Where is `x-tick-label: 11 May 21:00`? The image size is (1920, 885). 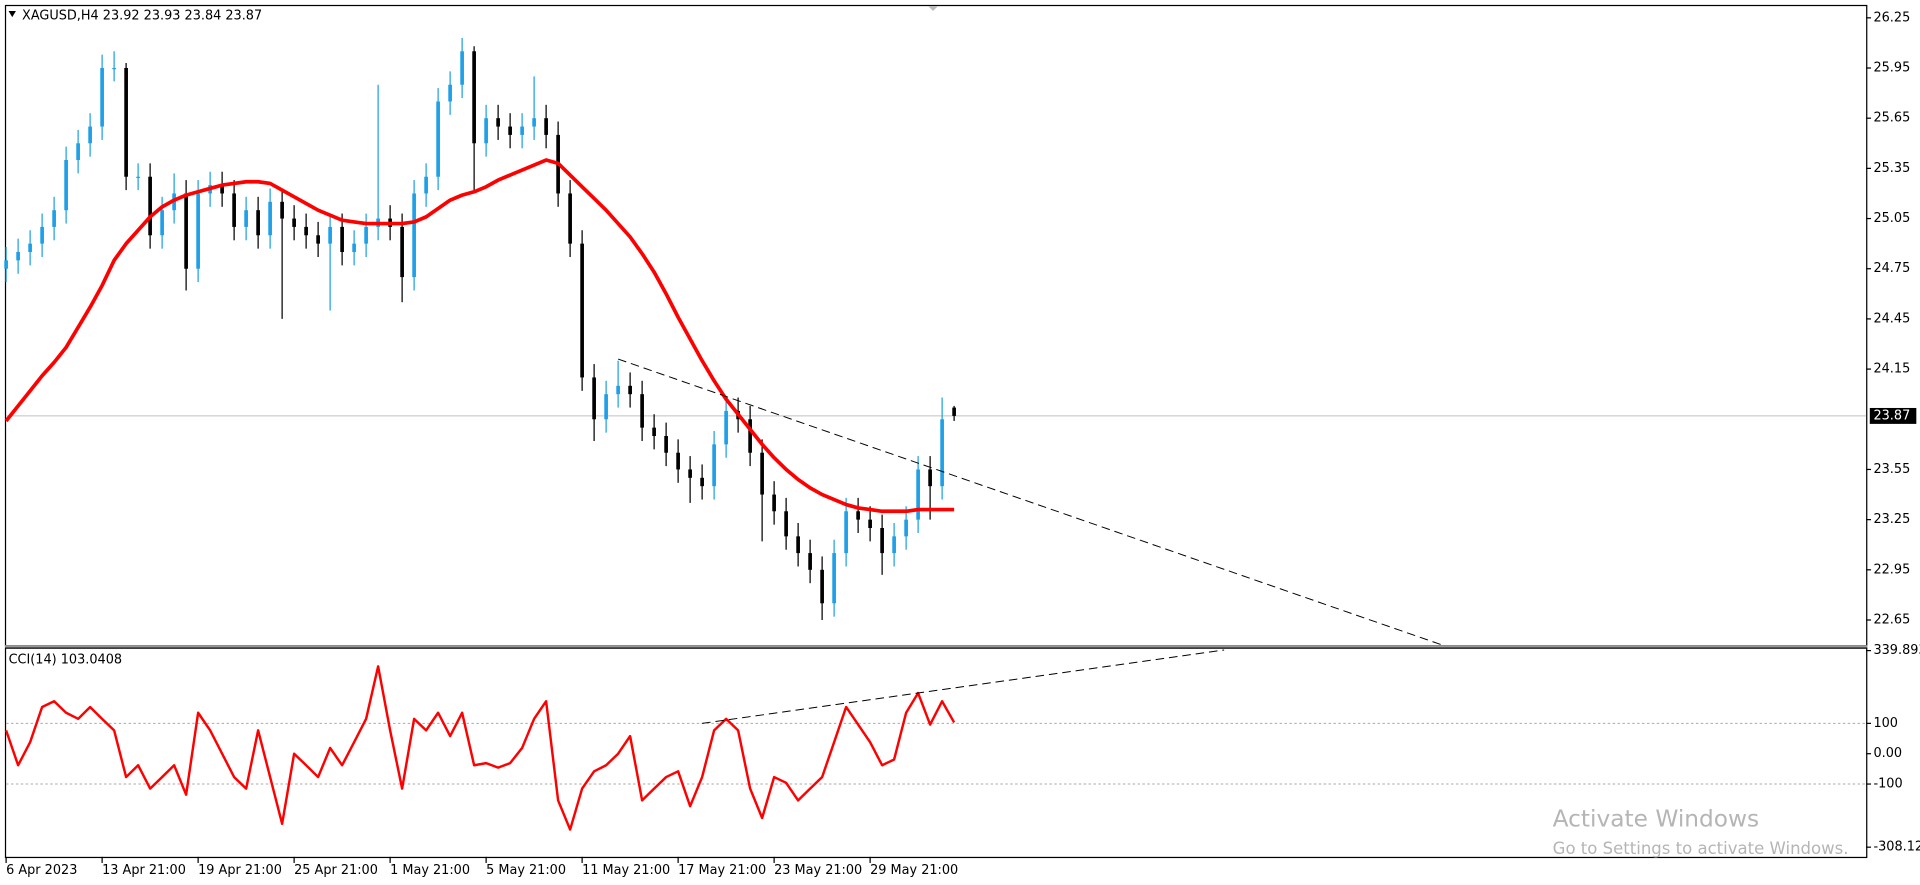 x-tick-label: 11 May 21:00 is located at coordinates (626, 870).